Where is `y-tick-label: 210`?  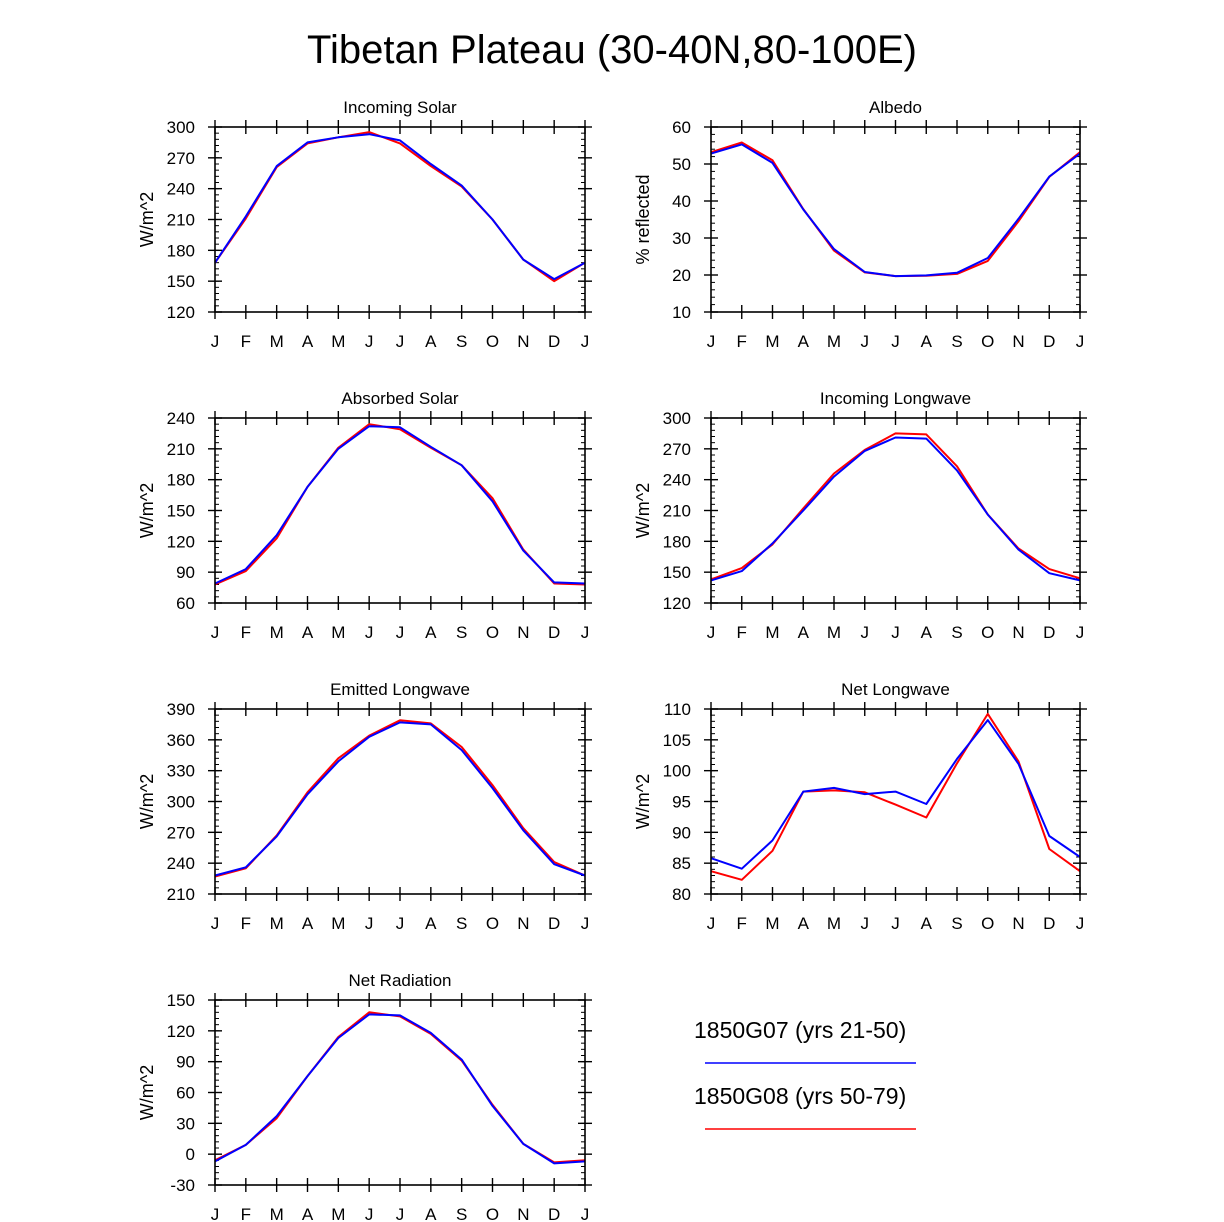 y-tick-label: 210 is located at coordinates (181, 894).